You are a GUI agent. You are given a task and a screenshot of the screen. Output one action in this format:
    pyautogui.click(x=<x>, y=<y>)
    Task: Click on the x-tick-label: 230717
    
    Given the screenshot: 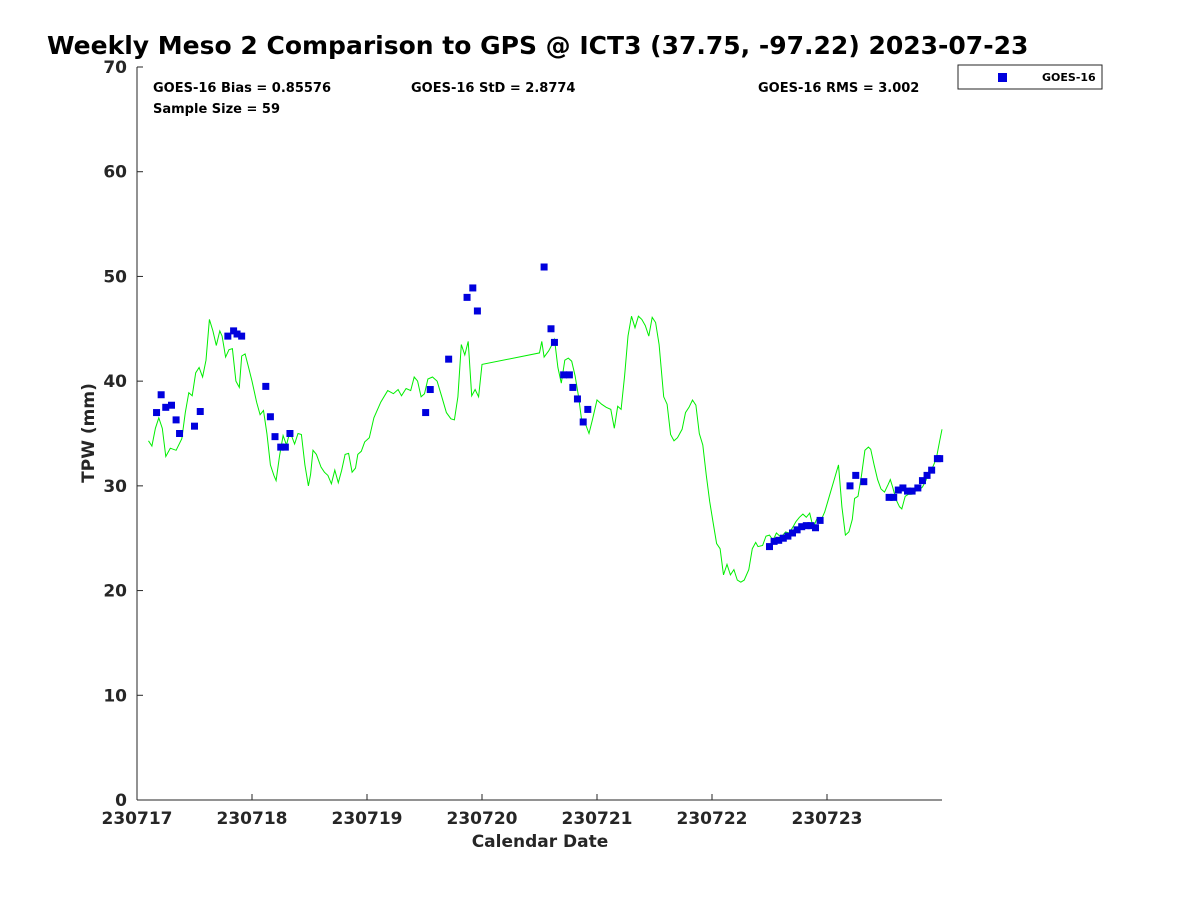 What is the action you would take?
    pyautogui.click(x=137, y=819)
    